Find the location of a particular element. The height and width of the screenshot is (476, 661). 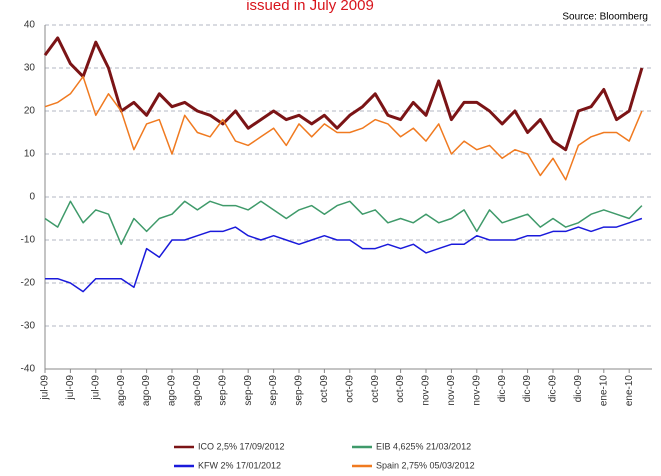

y-tick-label: -30 is located at coordinates (28, 326).